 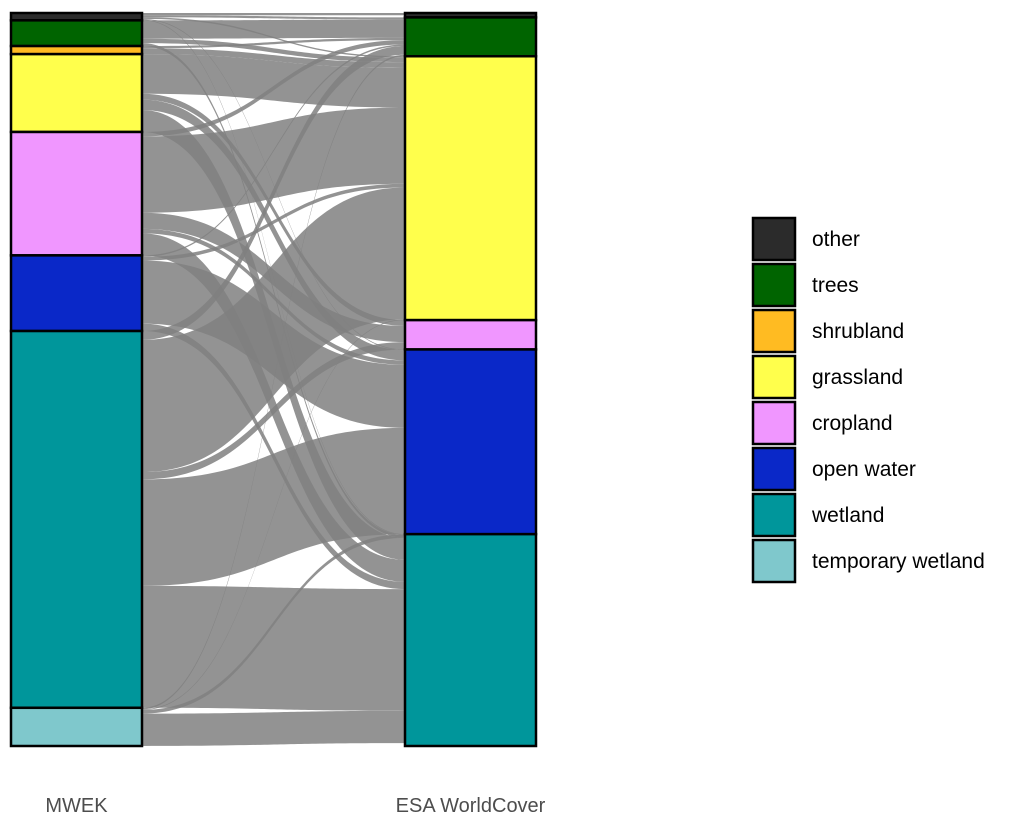 I want to click on flow-cropland-to-grassland, so click(x=273, y=160).